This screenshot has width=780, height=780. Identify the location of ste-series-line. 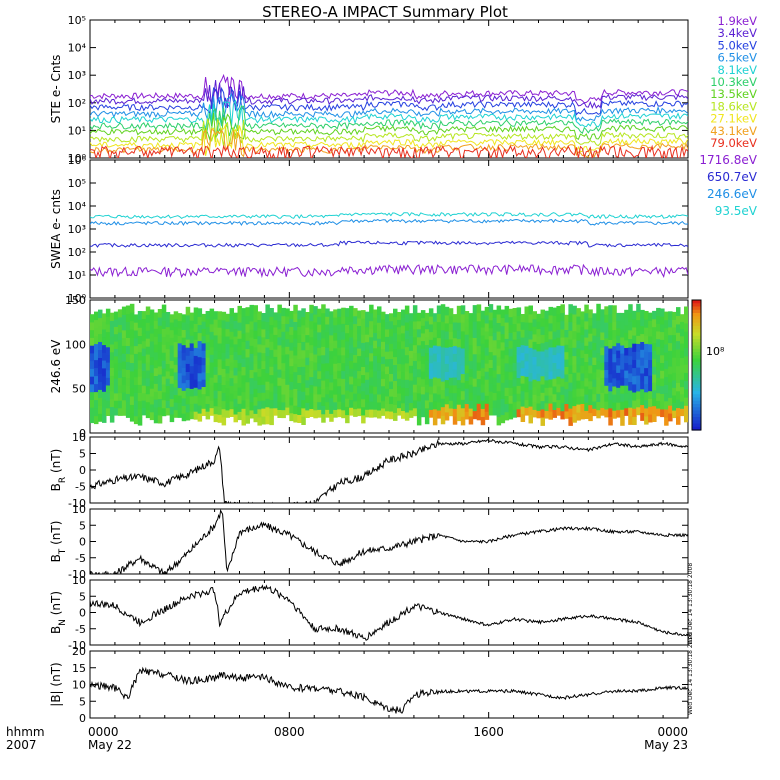
(389, 89).